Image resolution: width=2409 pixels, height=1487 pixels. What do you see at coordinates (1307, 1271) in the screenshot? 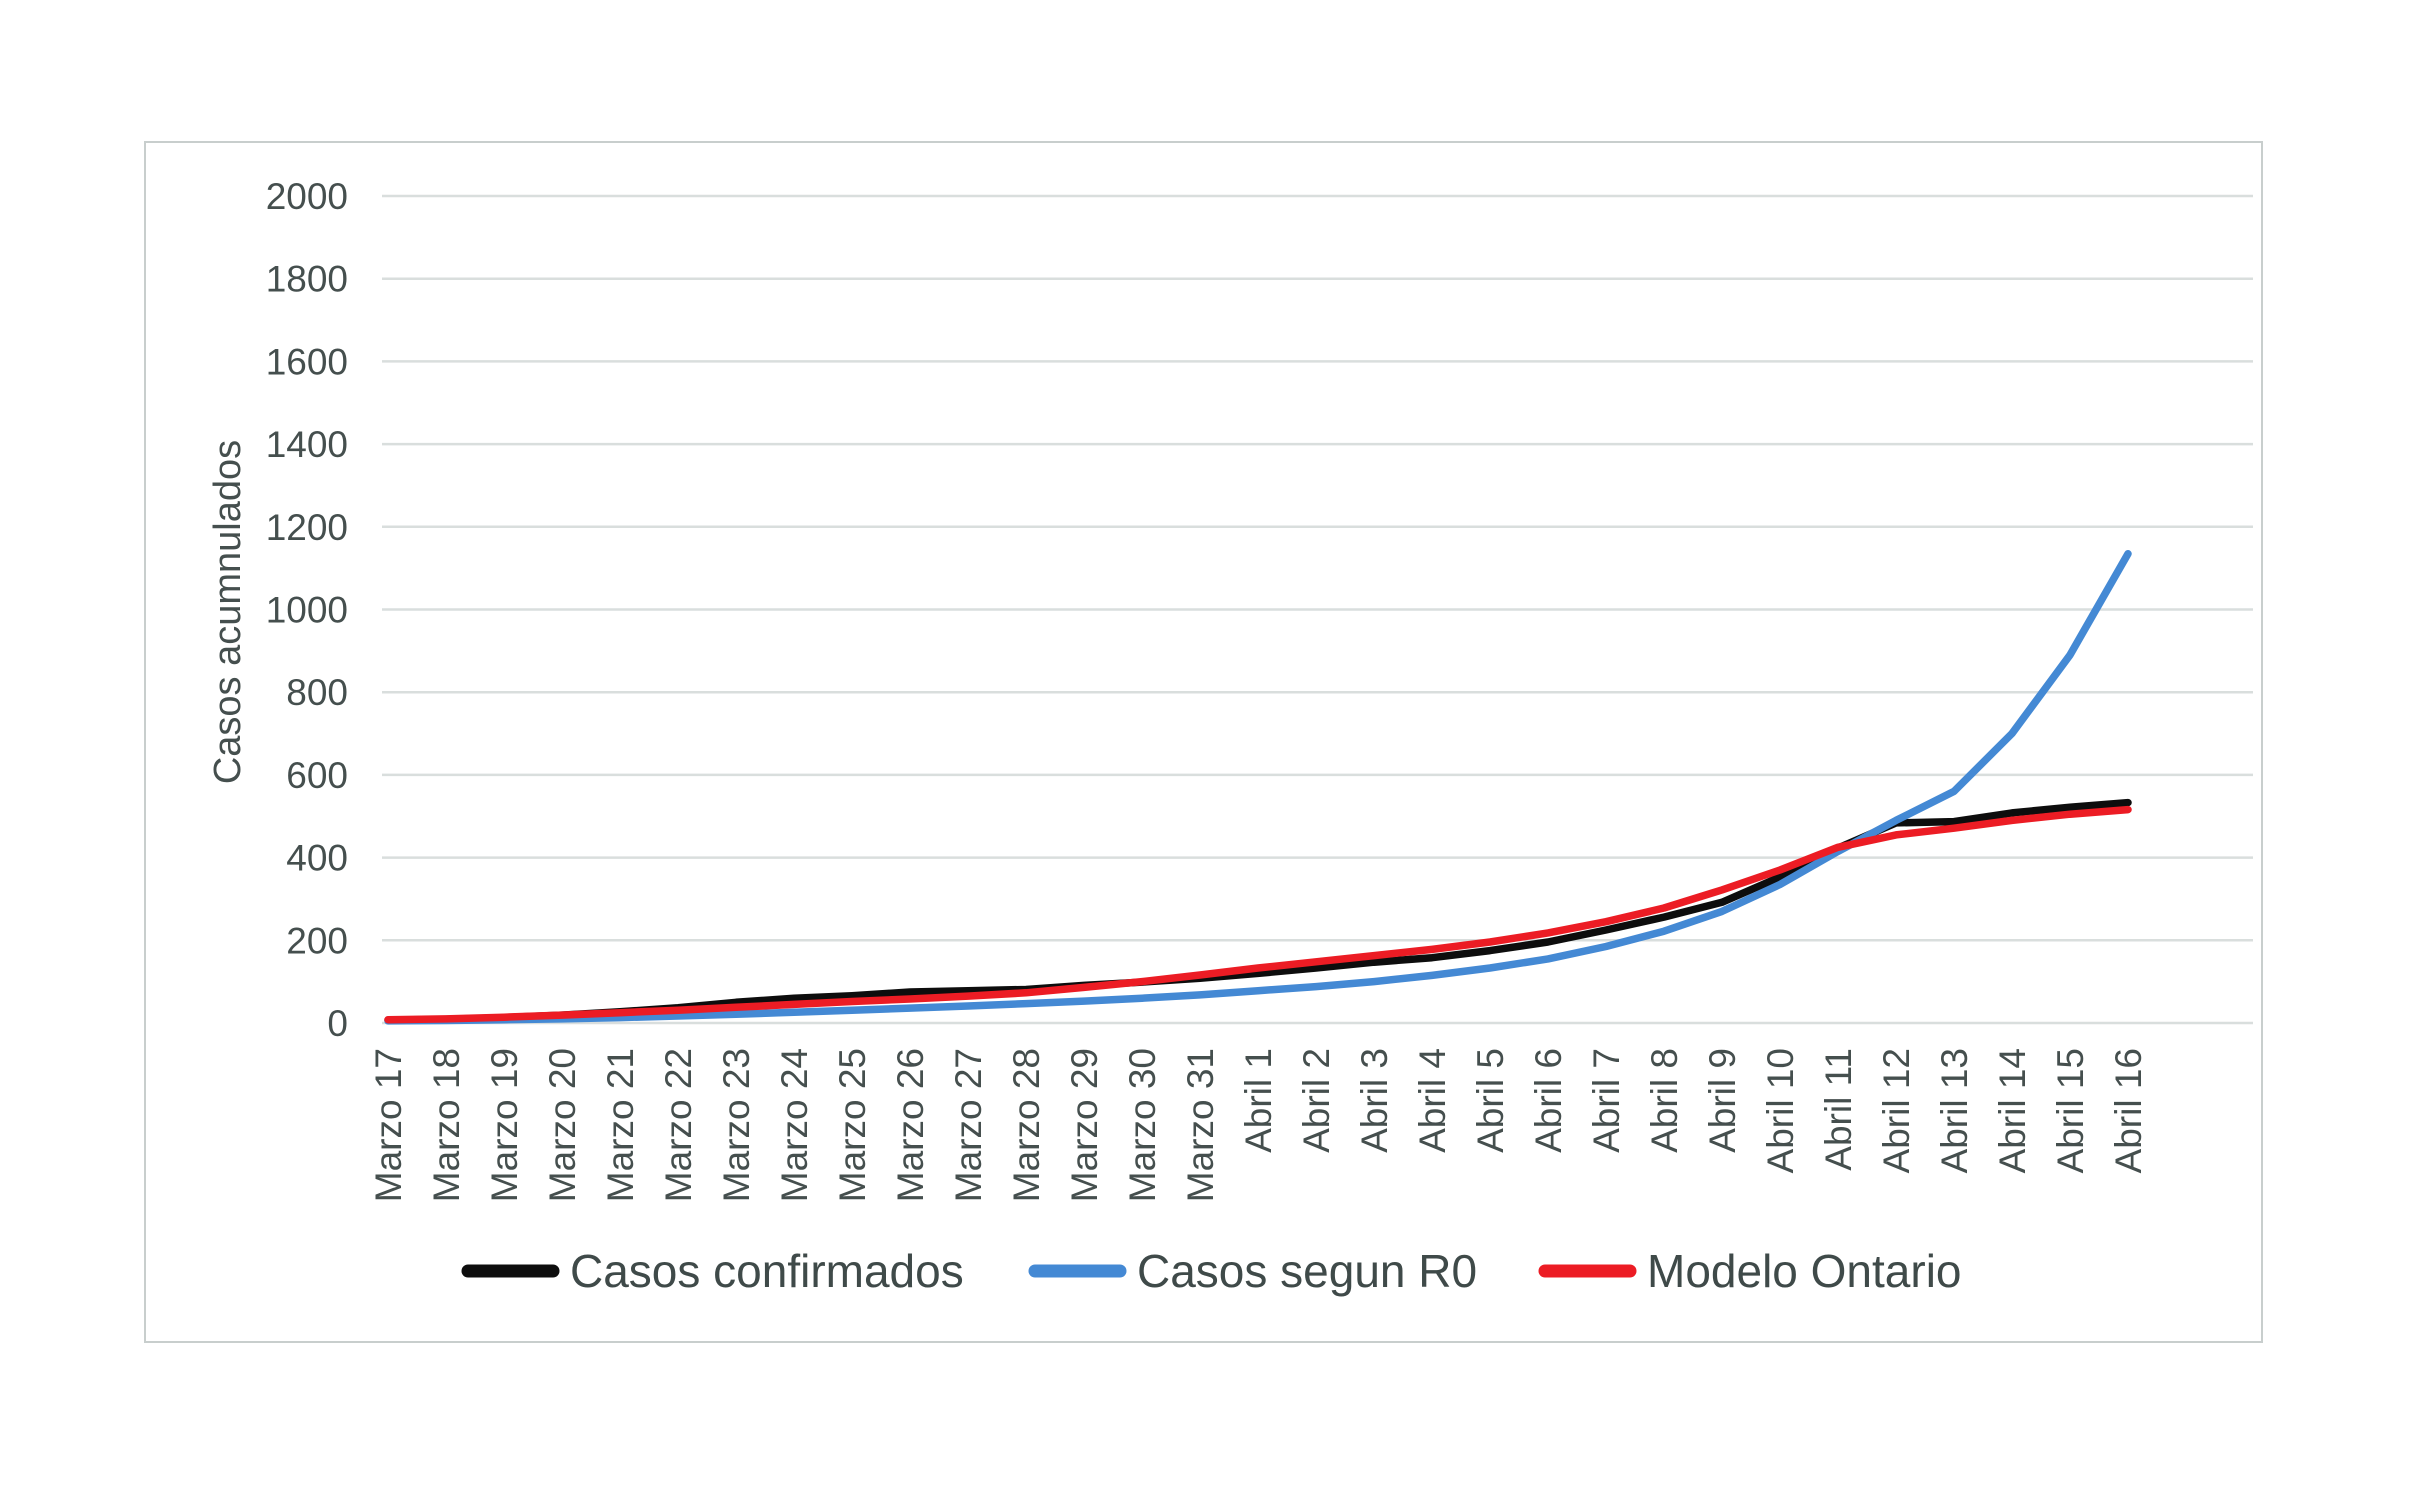
I see `legend-label: Casos segun R0` at bounding box center [1307, 1271].